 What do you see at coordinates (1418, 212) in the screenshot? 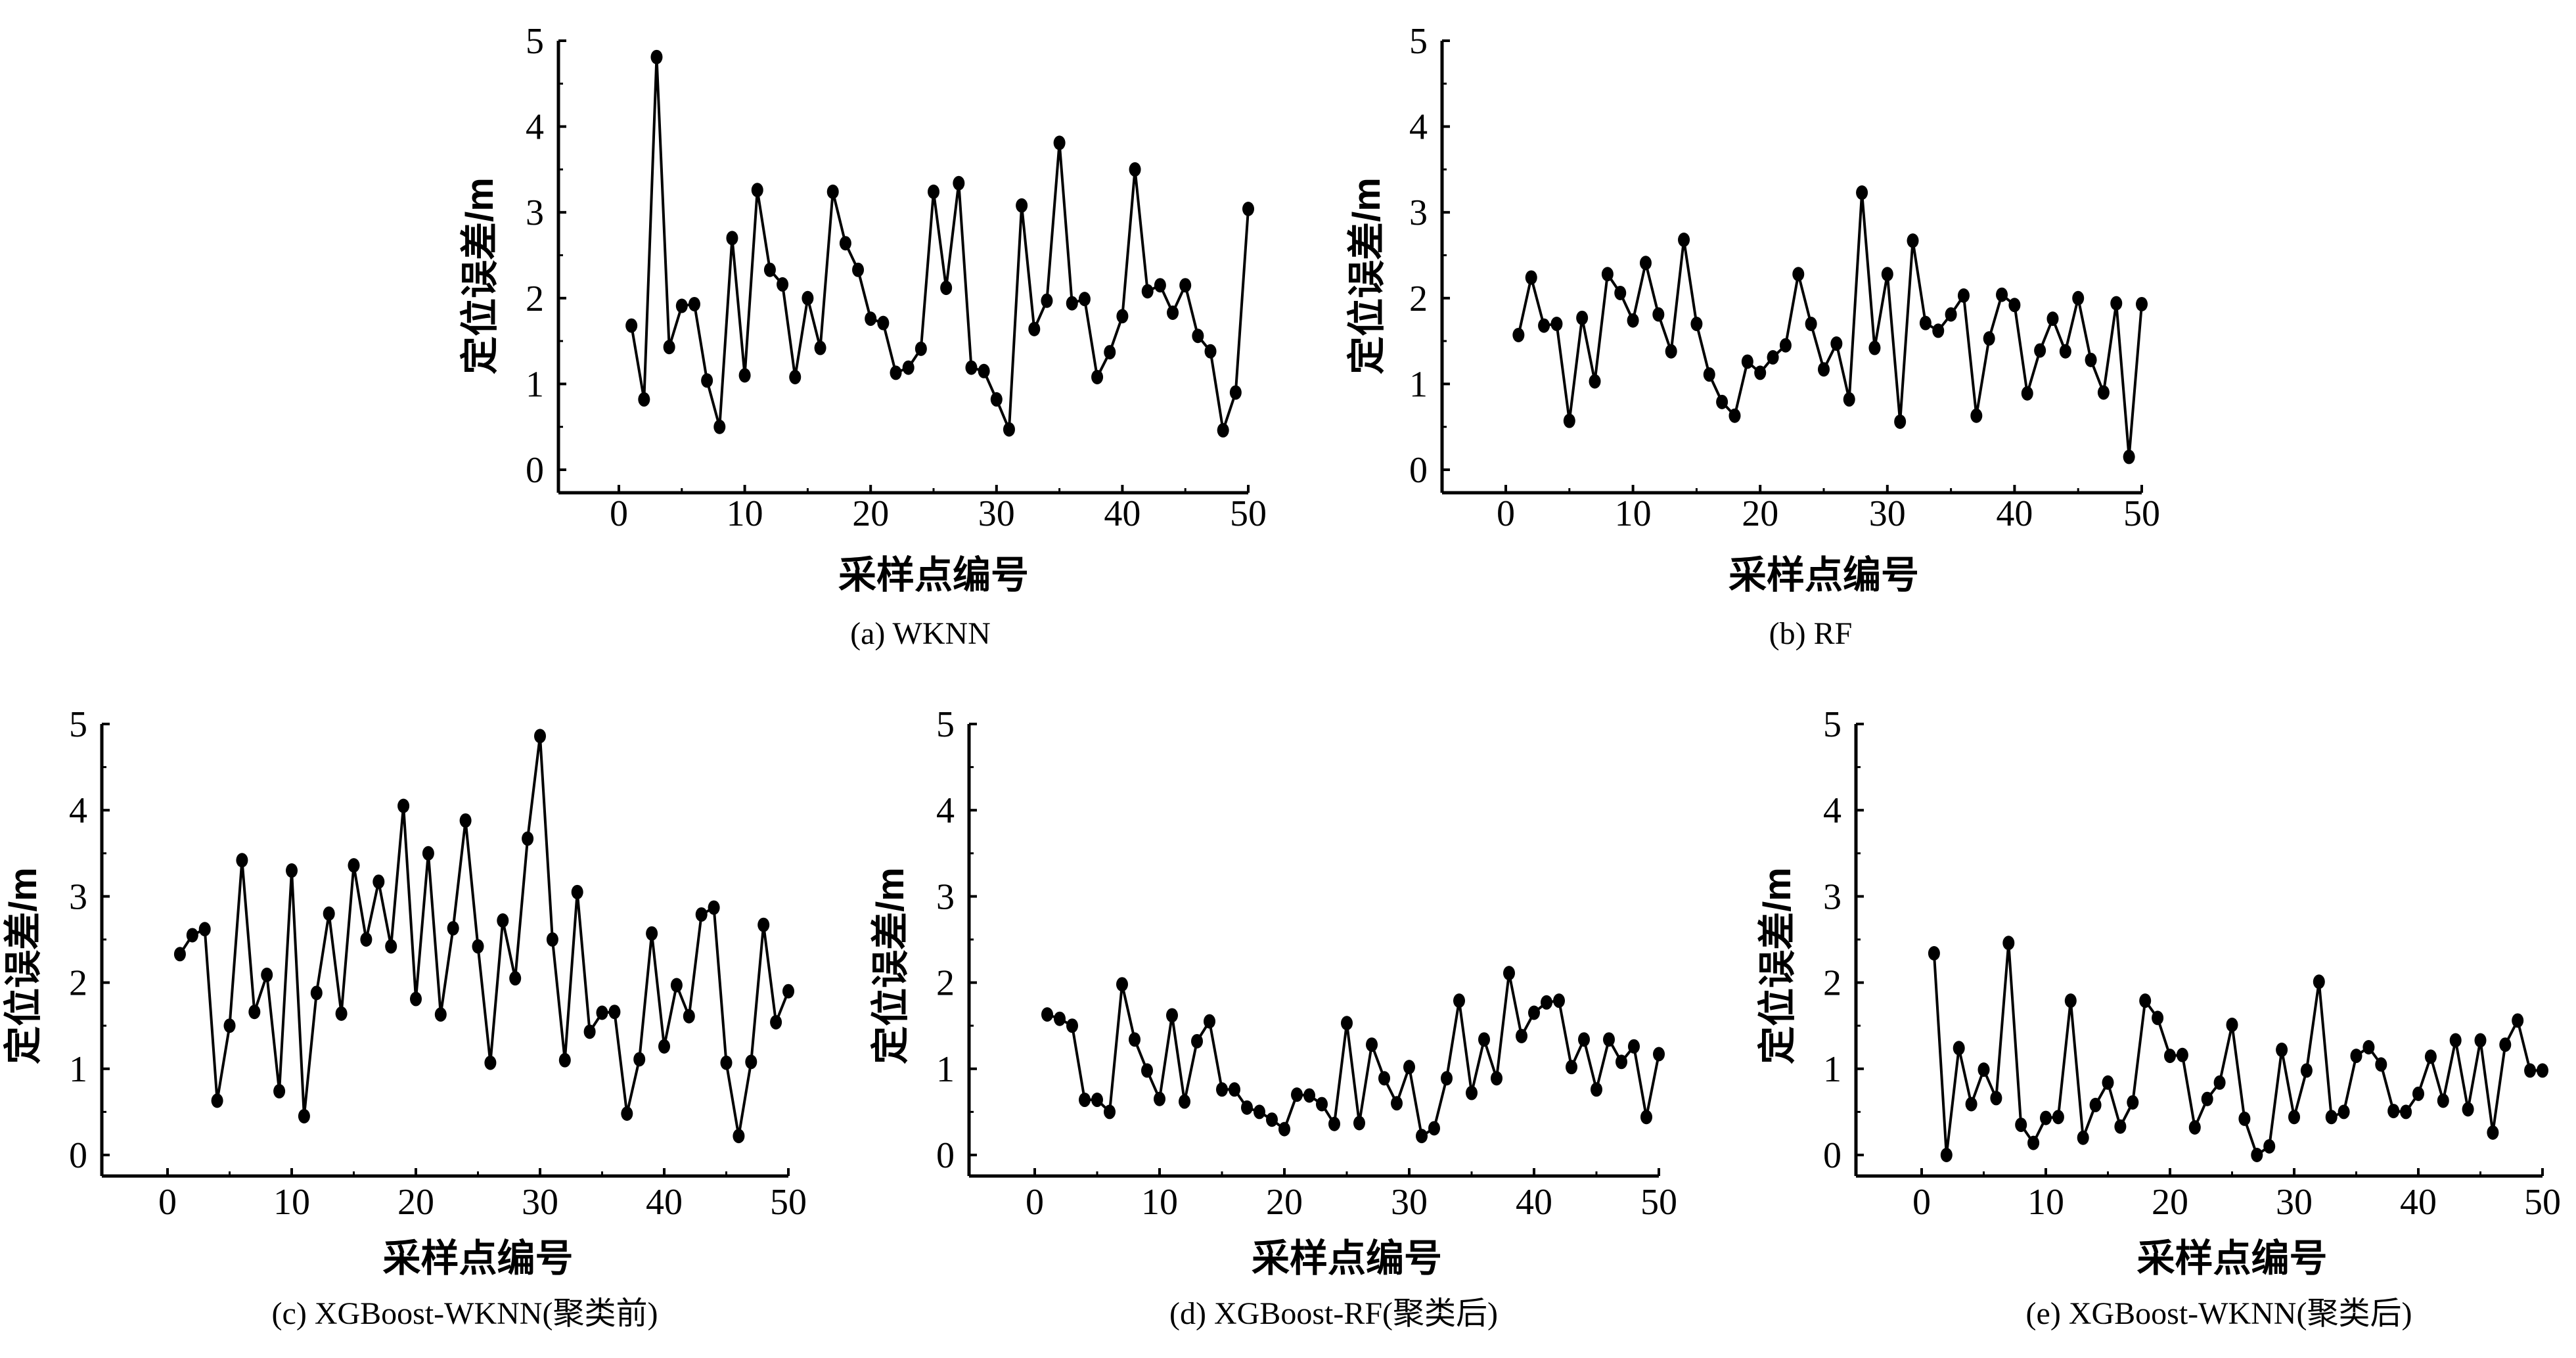
I see `y-tick-label: 3` at bounding box center [1418, 212].